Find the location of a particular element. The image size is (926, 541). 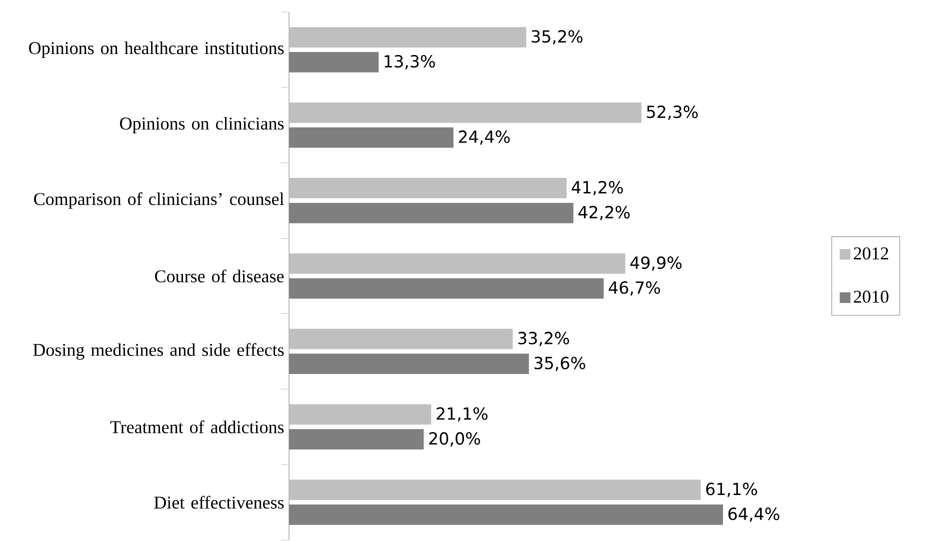

data-label: 52,3% is located at coordinates (672, 113).